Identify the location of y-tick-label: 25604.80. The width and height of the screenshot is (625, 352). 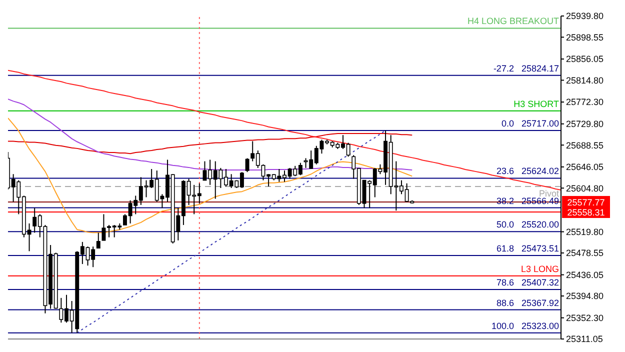
(585, 188).